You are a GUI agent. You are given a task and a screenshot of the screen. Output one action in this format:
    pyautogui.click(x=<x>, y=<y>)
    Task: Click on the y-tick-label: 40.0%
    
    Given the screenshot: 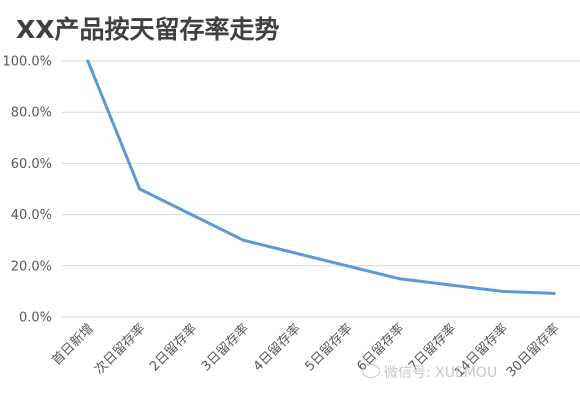 What is the action you would take?
    pyautogui.click(x=31, y=215)
    